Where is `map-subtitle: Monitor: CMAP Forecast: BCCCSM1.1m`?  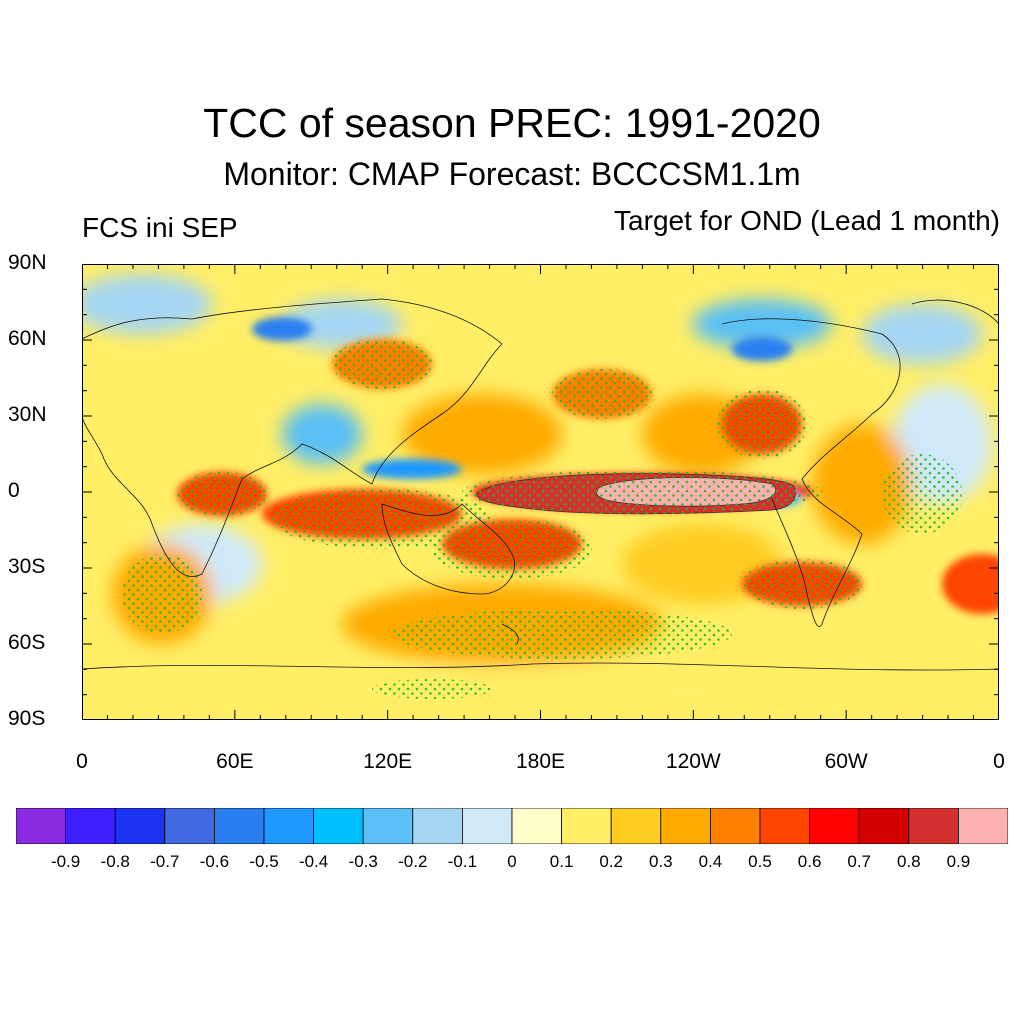 map-subtitle: Monitor: CMAP Forecast: BCCCSM1.1m is located at coordinates (512, 174).